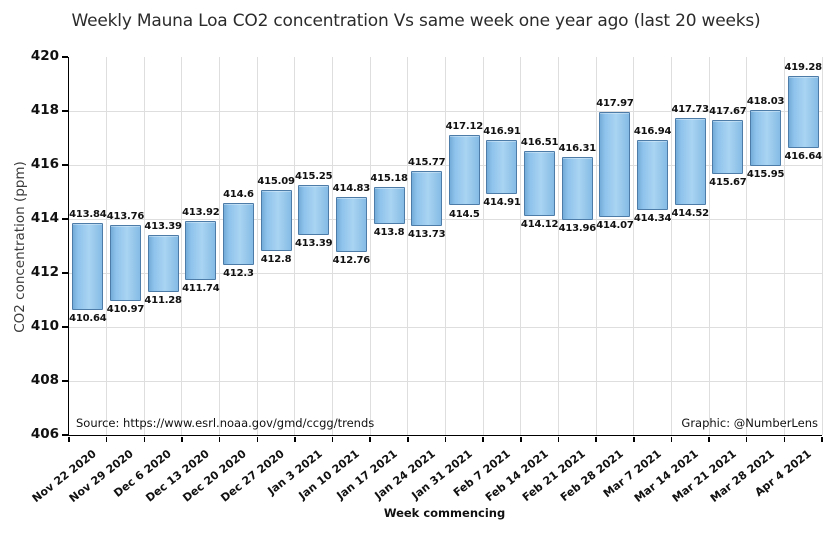 The width and height of the screenshot is (830, 540). I want to click on bar-bottom-value-label: 415.95, so click(765, 175).